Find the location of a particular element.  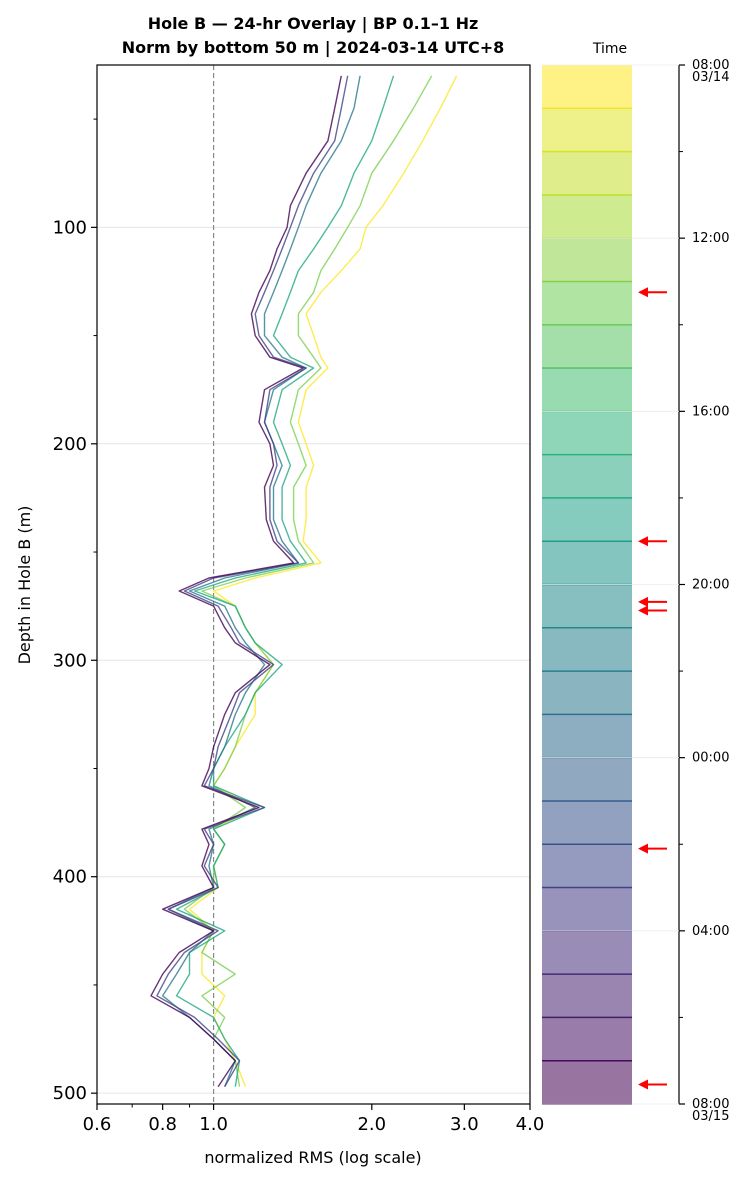

colorbar-tick-sublabel: 03/14 is located at coordinates (710, 77).